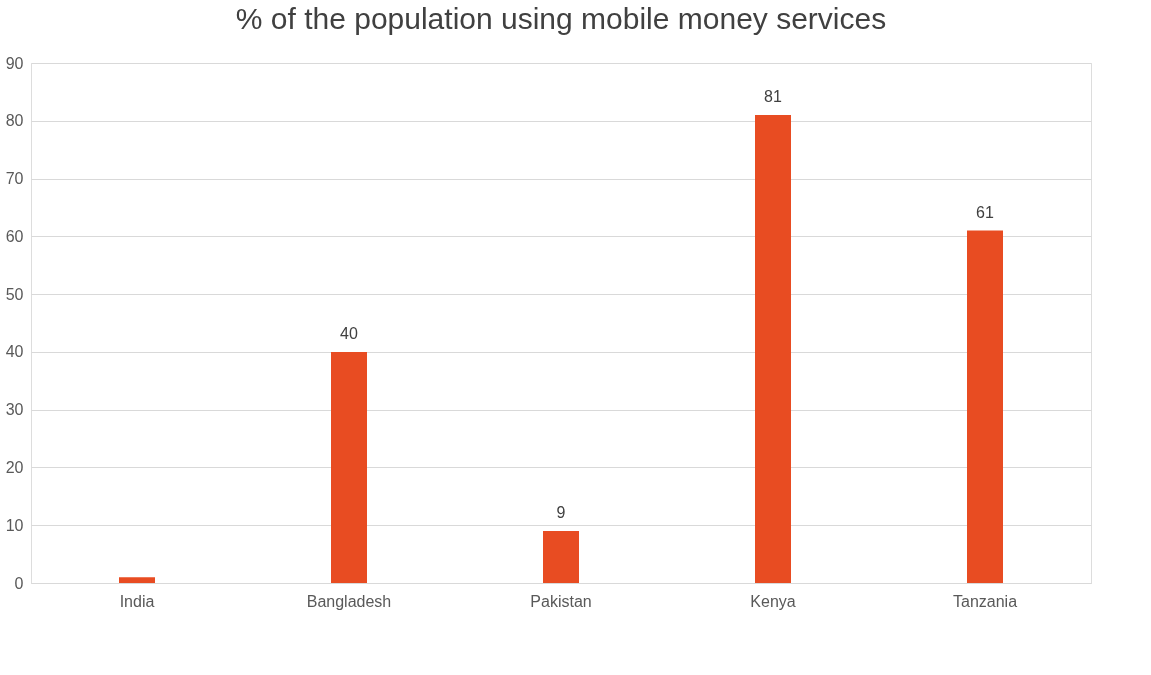 This screenshot has width=1151, height=675. Describe the element at coordinates (14, 63) in the screenshot. I see `y-tick-label: 90` at that location.